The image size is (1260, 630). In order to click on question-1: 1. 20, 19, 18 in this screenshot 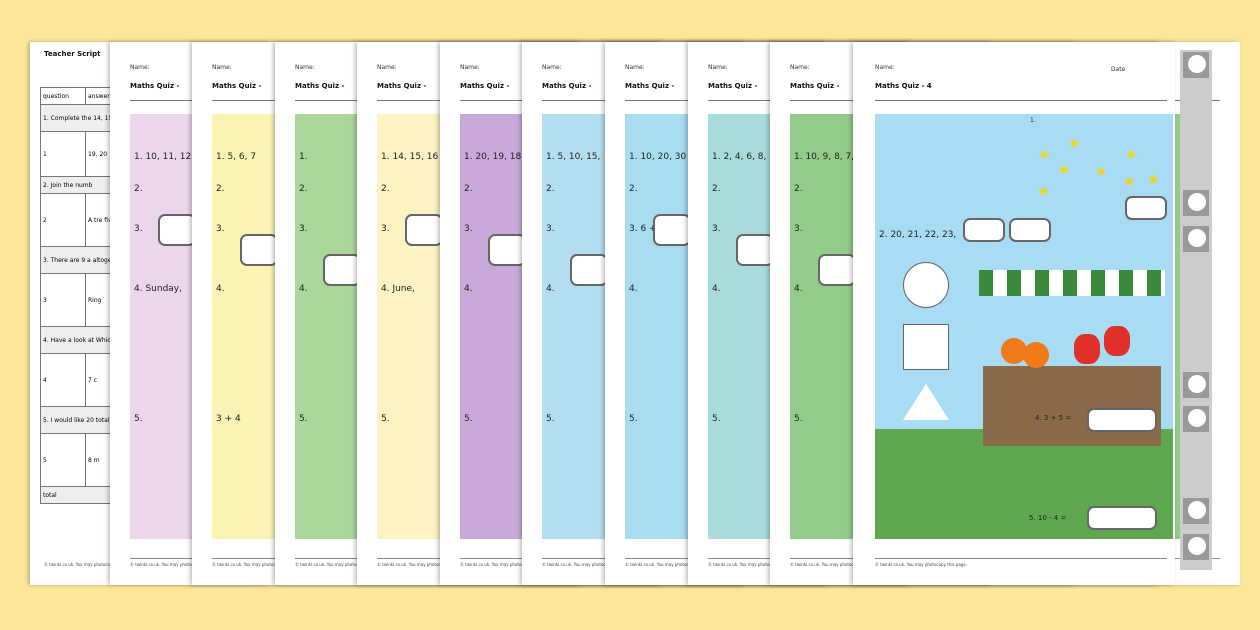, I will do `click(493, 157)`.